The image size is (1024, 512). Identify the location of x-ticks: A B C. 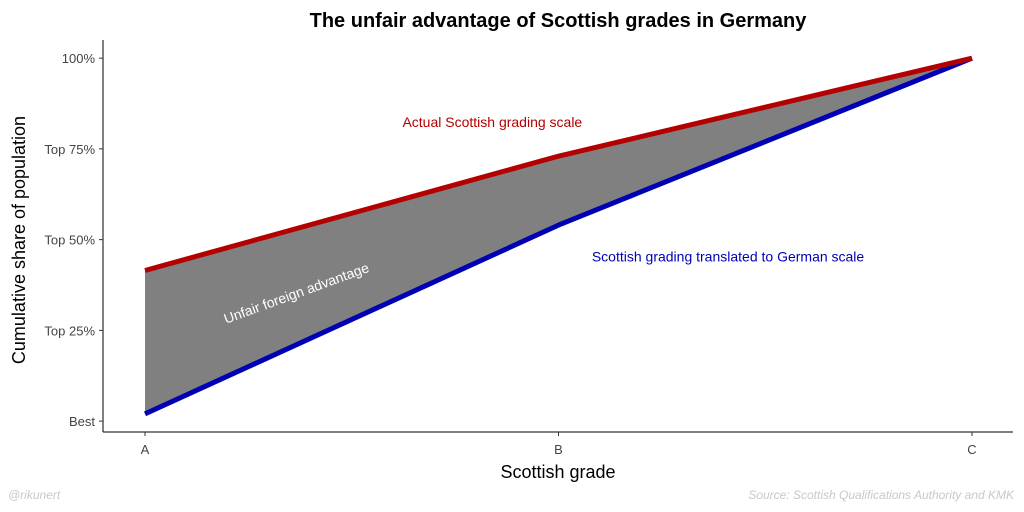
(559, 444).